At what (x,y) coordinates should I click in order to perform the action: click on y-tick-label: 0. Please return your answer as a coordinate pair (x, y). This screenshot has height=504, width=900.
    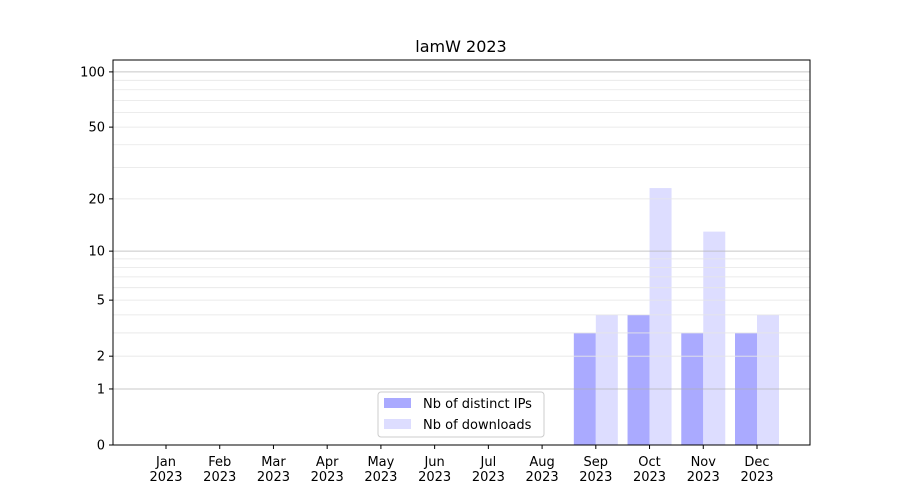
    Looking at the image, I should click on (101, 446).